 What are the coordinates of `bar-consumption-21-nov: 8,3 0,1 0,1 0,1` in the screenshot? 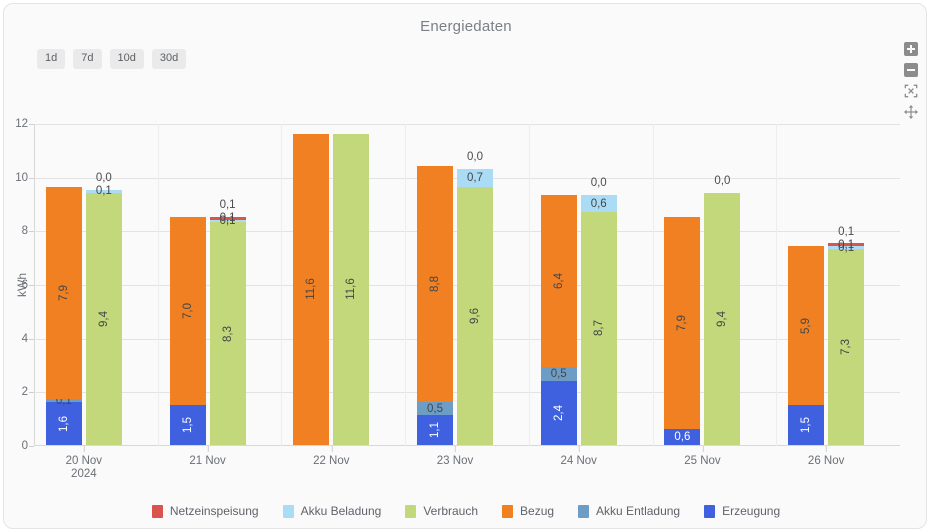 It's located at (227, 322).